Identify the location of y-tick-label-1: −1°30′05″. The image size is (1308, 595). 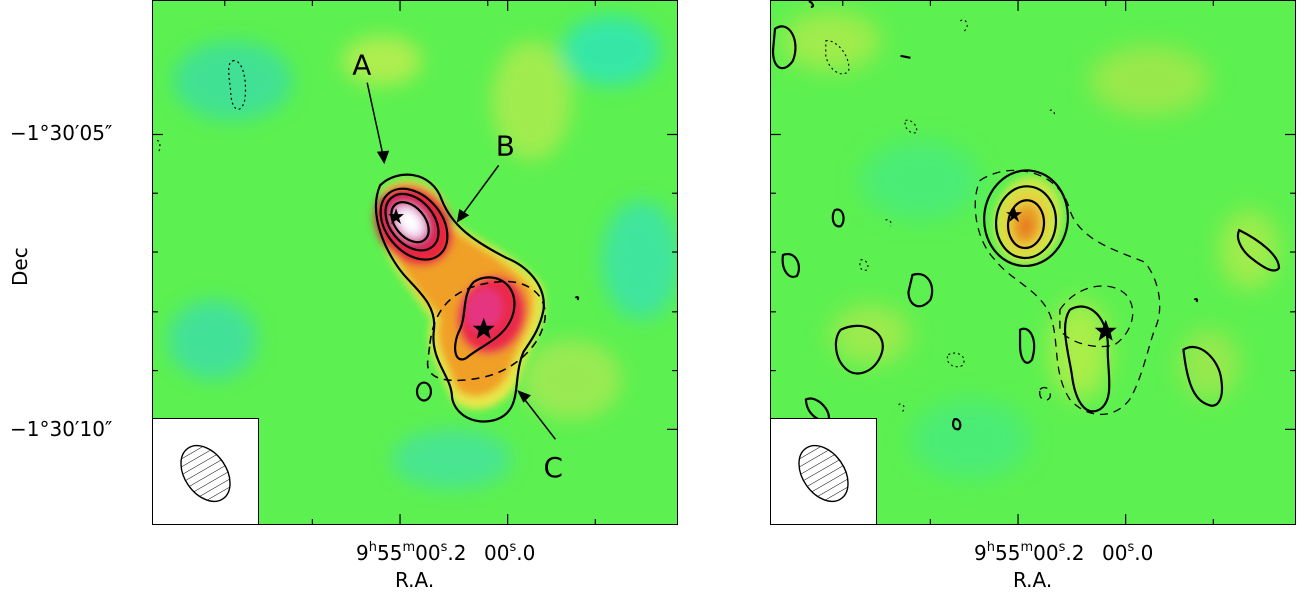
(61, 133).